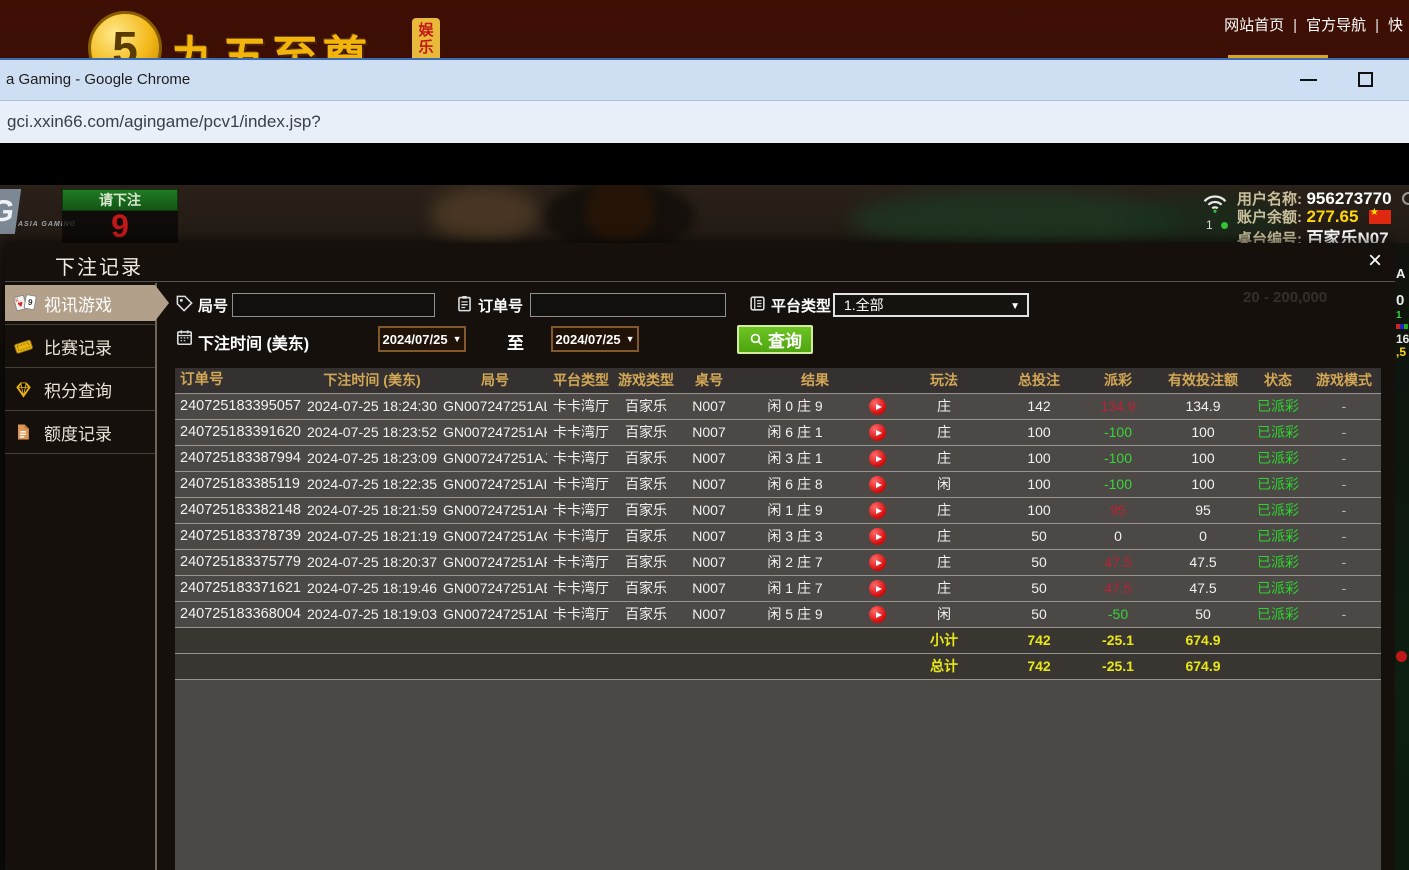 This screenshot has width=1409, height=870. What do you see at coordinates (333, 305) in the screenshot?
I see `round-input` at bounding box center [333, 305].